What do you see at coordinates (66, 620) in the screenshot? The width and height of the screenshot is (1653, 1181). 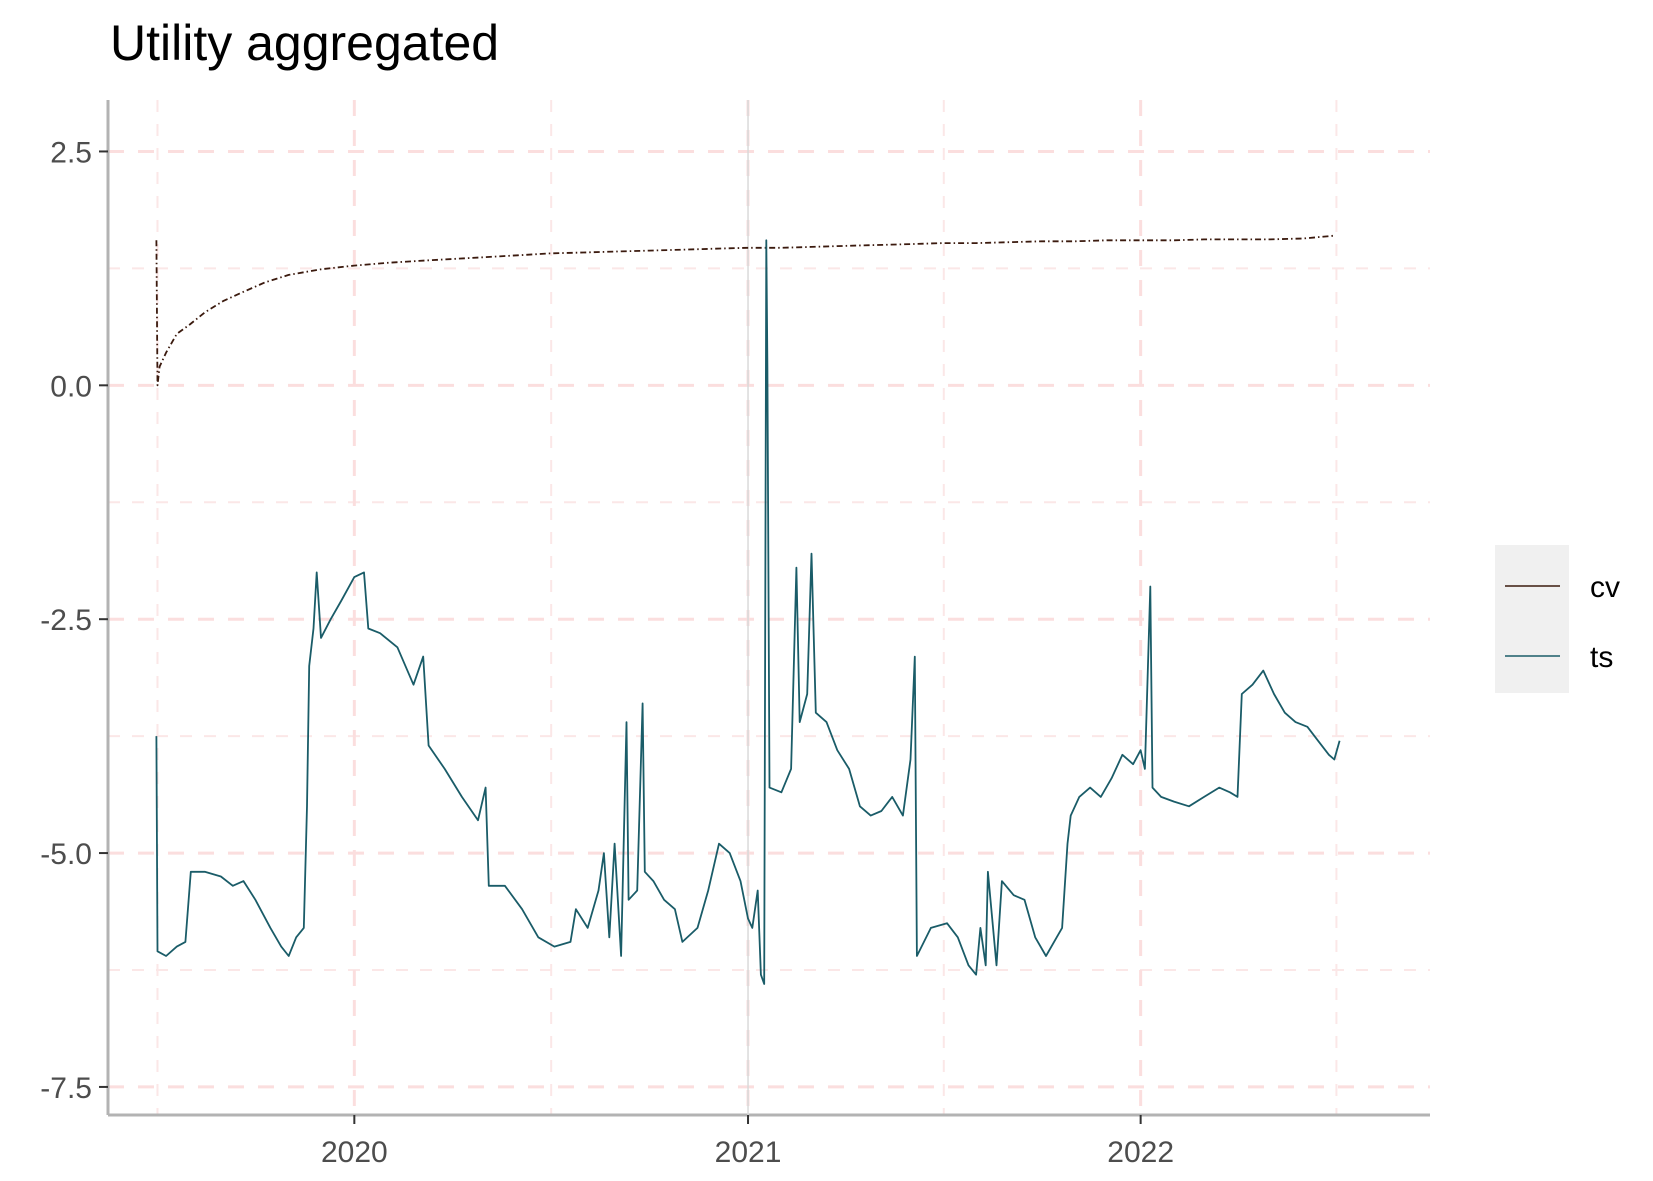 I see `y-tick-label: -2.5` at bounding box center [66, 620].